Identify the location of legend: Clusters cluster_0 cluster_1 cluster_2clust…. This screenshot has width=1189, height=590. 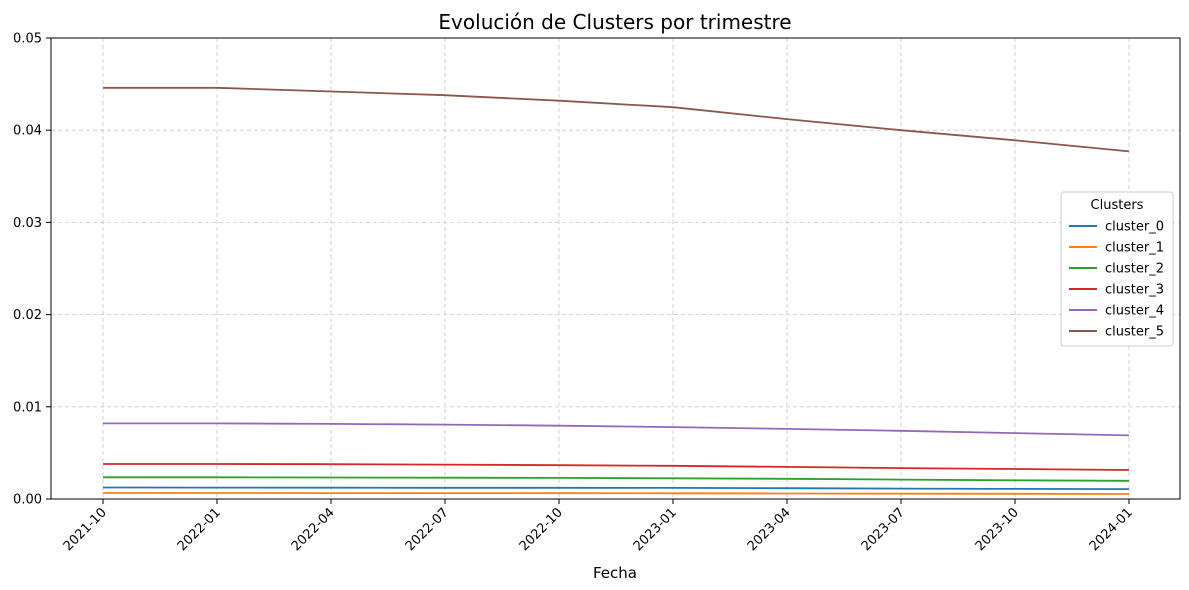
(1117, 269).